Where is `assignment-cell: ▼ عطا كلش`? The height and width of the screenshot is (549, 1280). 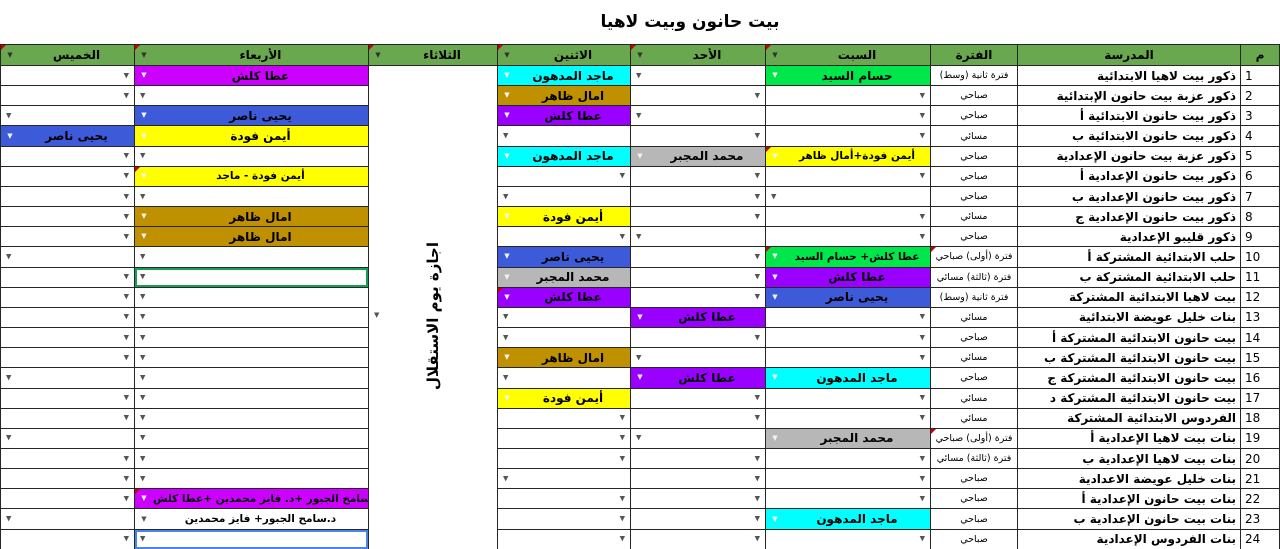 assignment-cell: ▼ عطا كلش is located at coordinates (848, 277).